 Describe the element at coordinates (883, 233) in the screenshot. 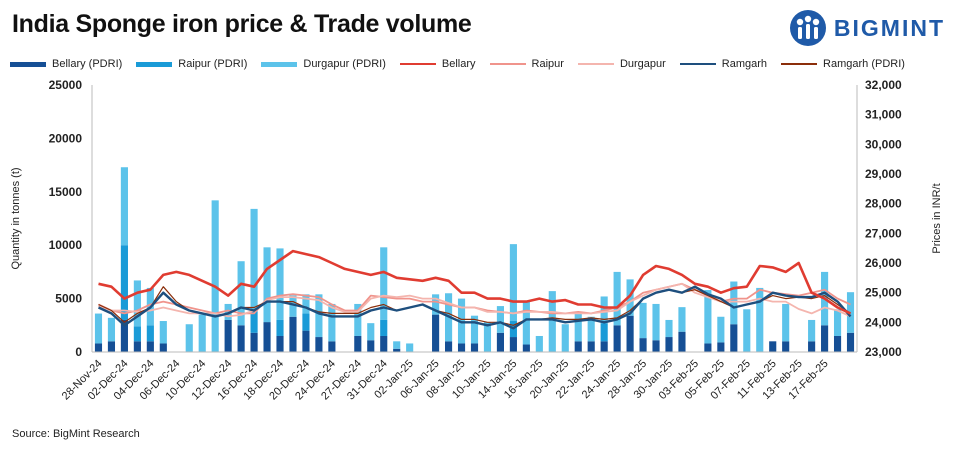

I see `y2-tick-label: 27,000` at that location.